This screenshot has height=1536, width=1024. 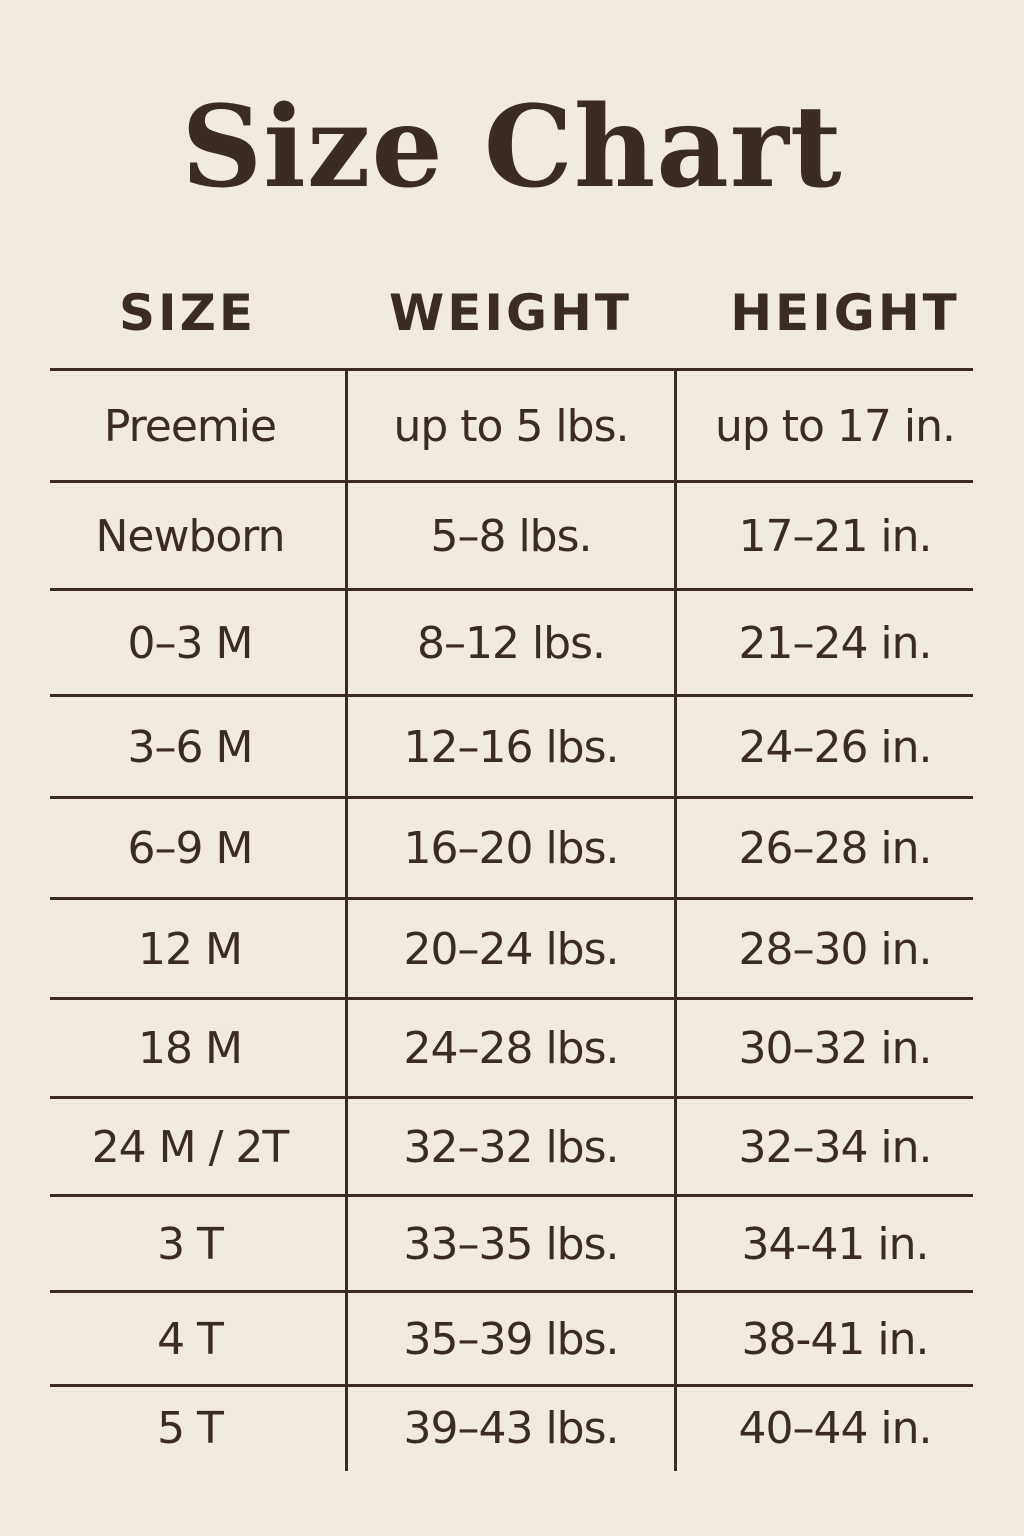 What do you see at coordinates (511, 848) in the screenshot?
I see `weight-cell: 16–20 lbs.` at bounding box center [511, 848].